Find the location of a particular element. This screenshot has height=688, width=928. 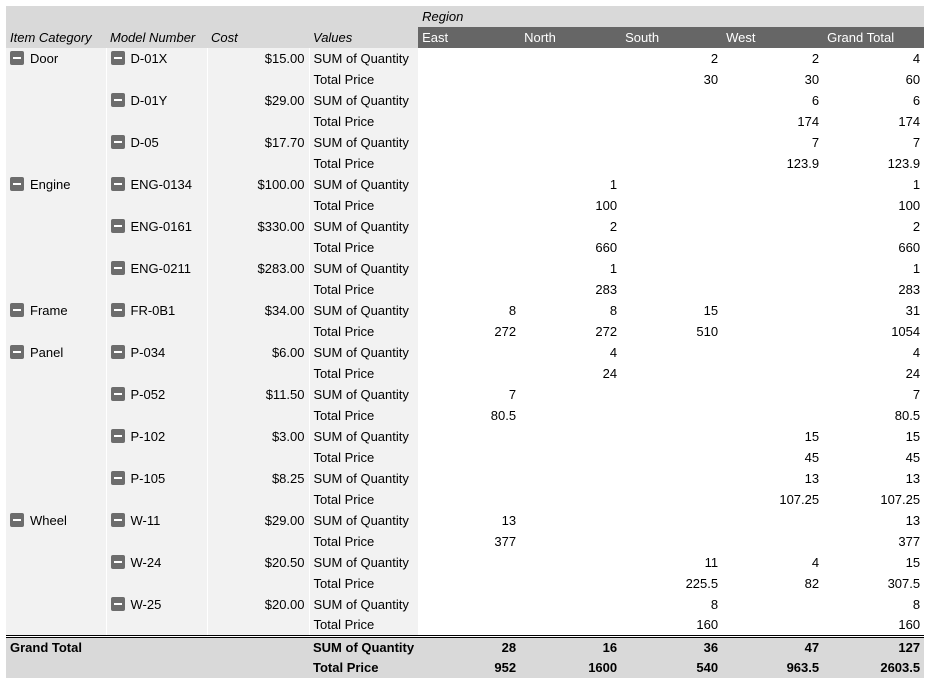

cell-west: 15 is located at coordinates (812, 436).